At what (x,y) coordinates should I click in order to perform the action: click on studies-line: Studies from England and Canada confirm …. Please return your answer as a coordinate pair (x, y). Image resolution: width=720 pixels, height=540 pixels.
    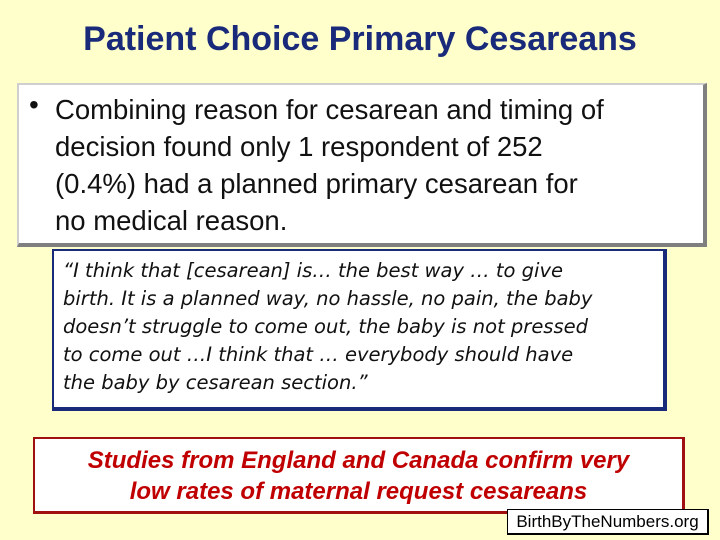
    Looking at the image, I should click on (358, 460).